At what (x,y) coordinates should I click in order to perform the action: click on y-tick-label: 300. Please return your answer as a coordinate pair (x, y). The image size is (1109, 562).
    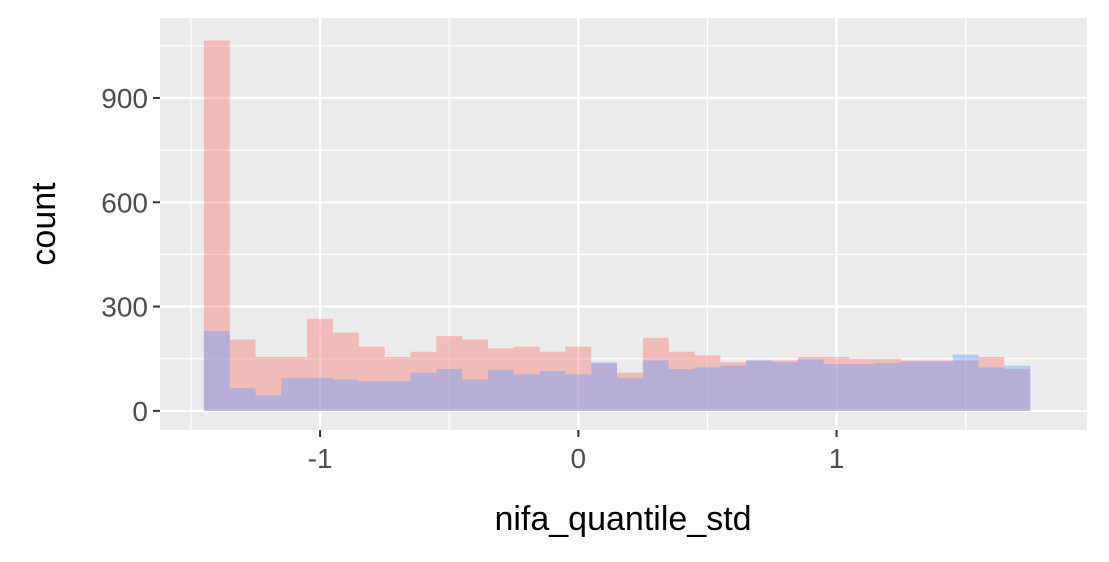
    Looking at the image, I should click on (124, 307).